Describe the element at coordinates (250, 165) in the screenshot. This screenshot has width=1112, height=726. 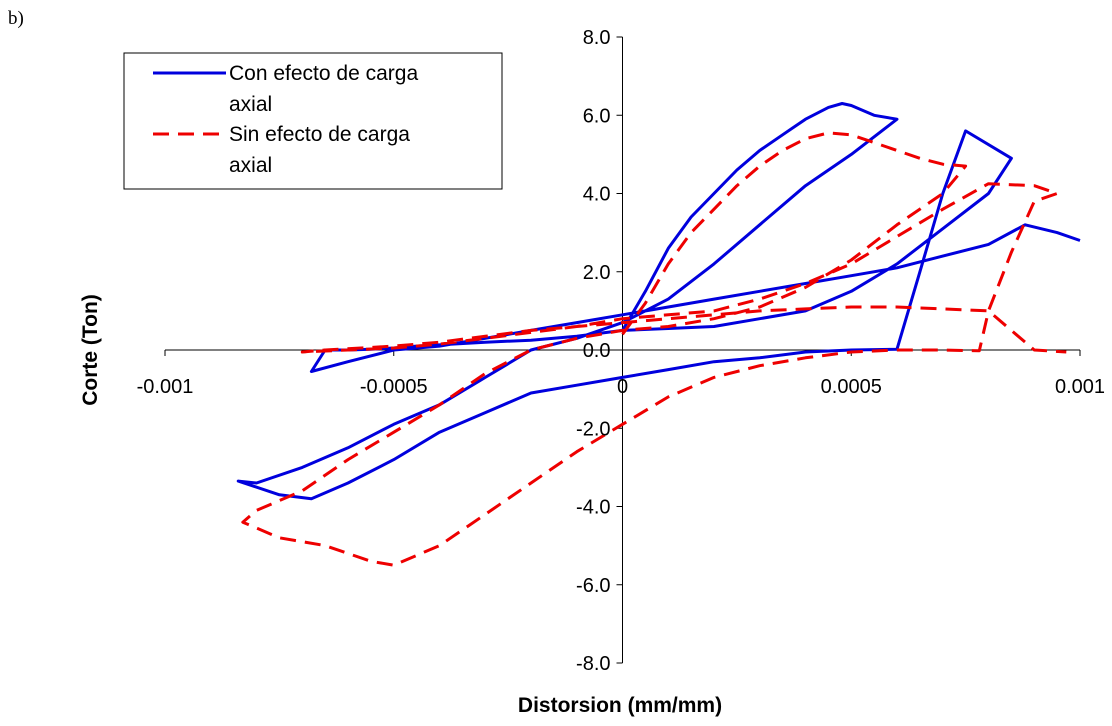
I see `legend-label-2b: axial` at that location.